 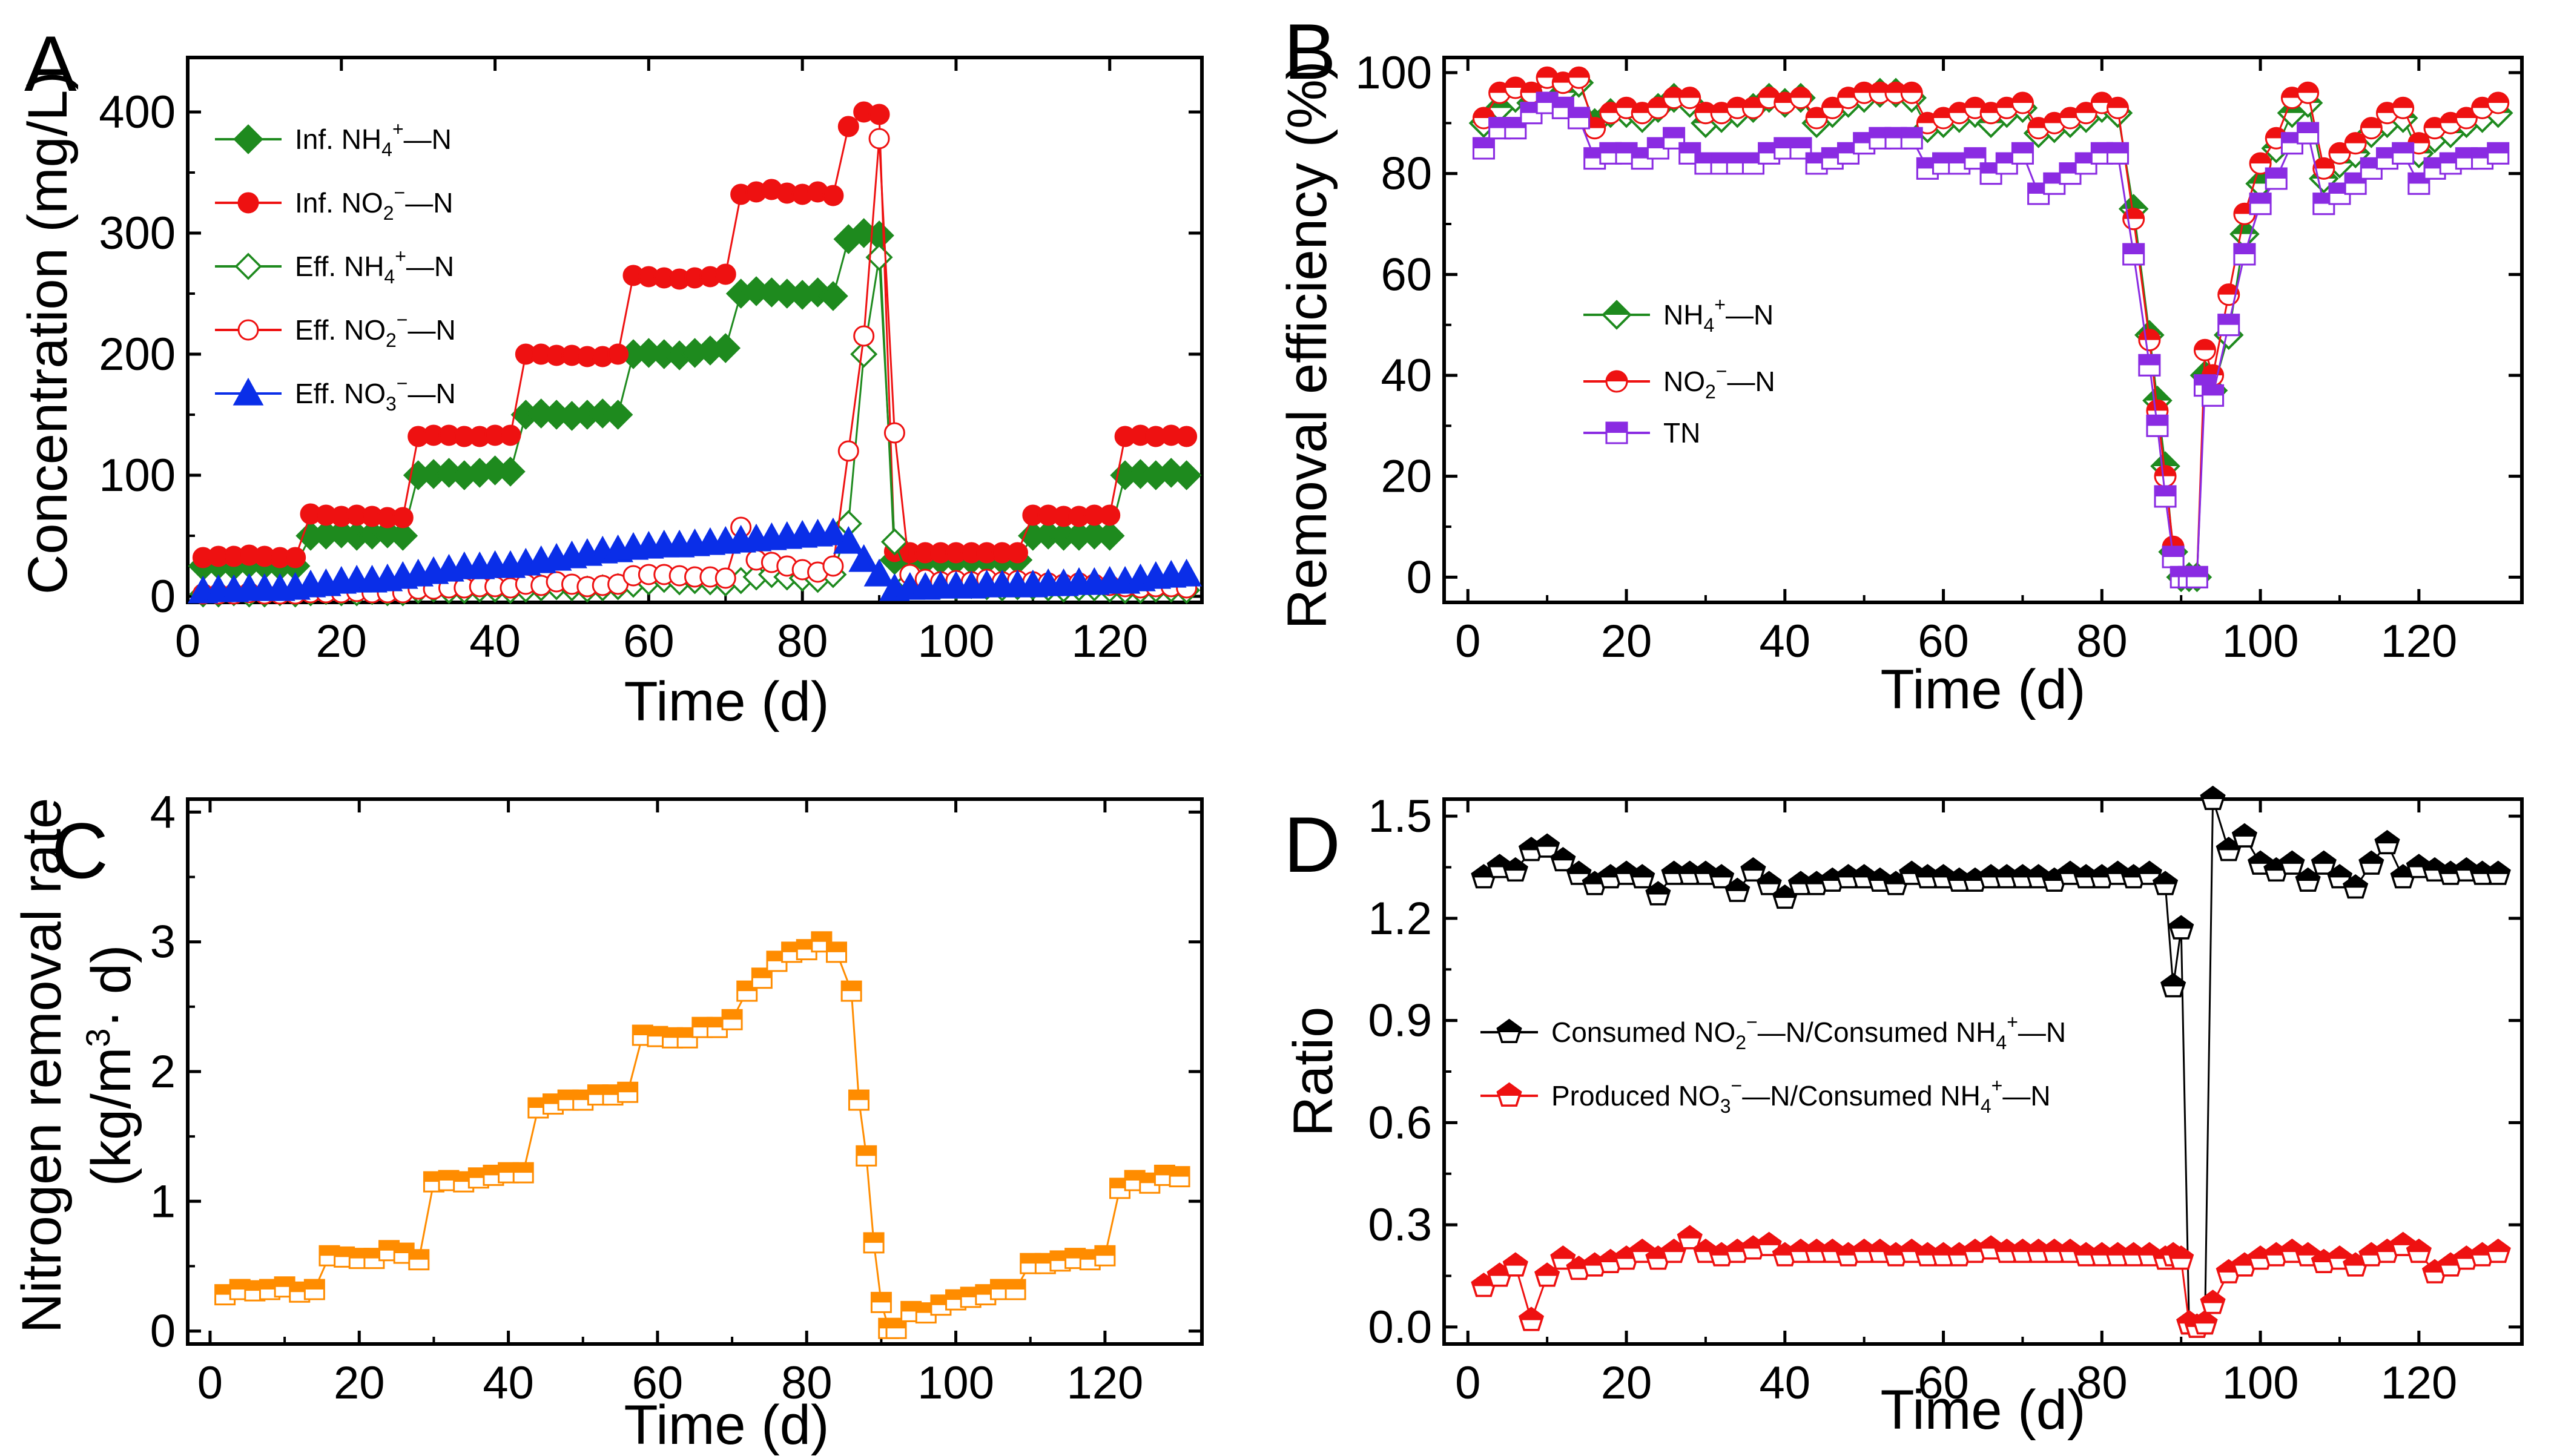 I want to click on series-layer-c, so click(x=702, y=1135).